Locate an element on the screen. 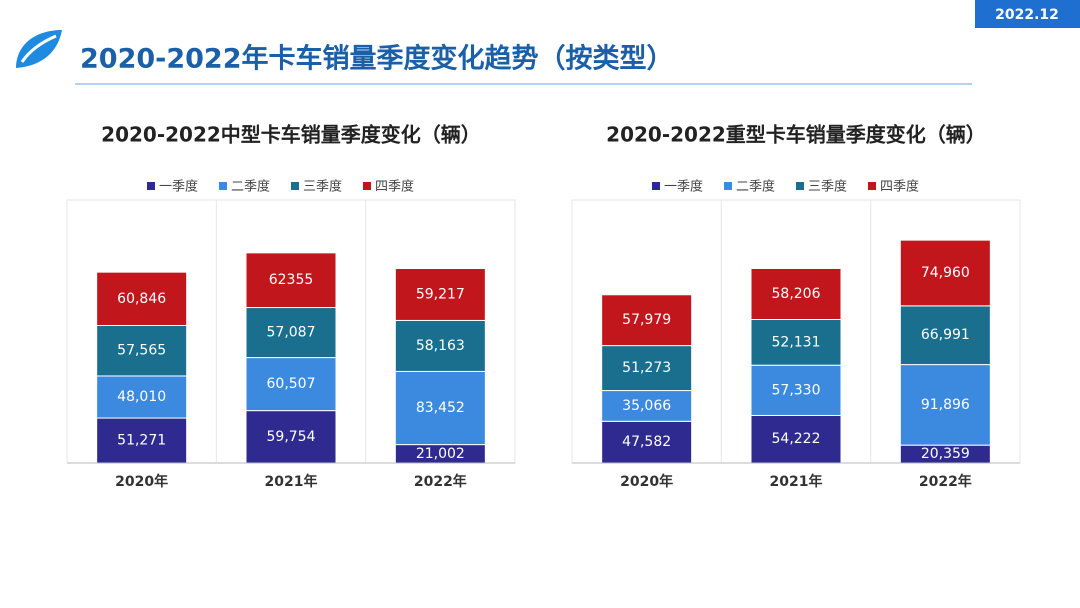 This screenshot has height=608, width=1080. value-label: 57,979 is located at coordinates (646, 320).